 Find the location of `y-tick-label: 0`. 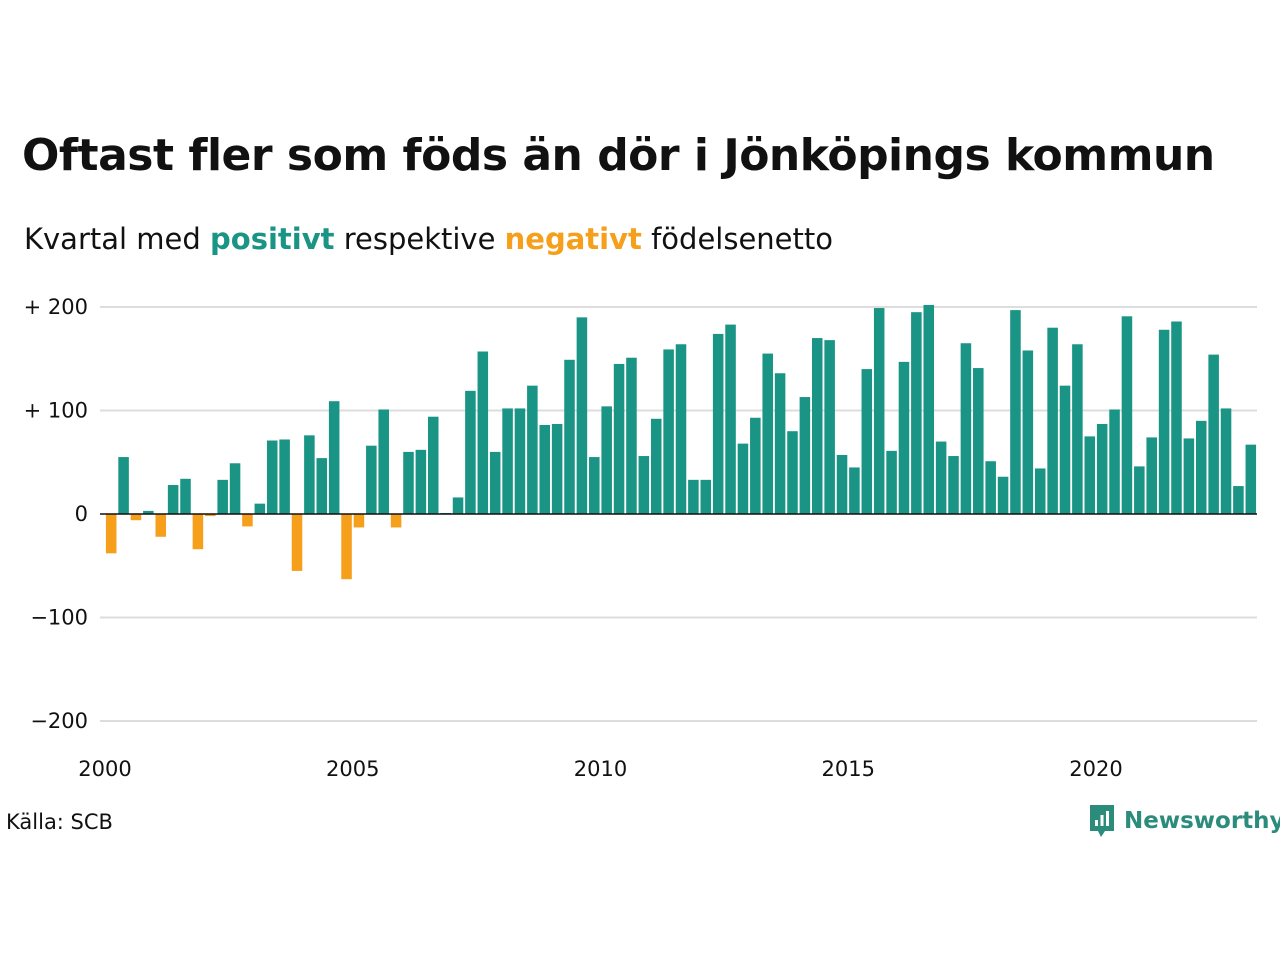

y-tick-label: 0 is located at coordinates (81, 514).